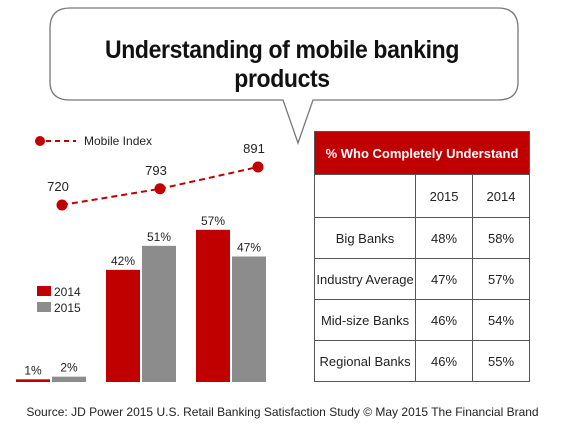 This screenshot has height=427, width=565. Describe the element at coordinates (33, 370) in the screenshot. I see `bar-value-label: 1%` at that location.